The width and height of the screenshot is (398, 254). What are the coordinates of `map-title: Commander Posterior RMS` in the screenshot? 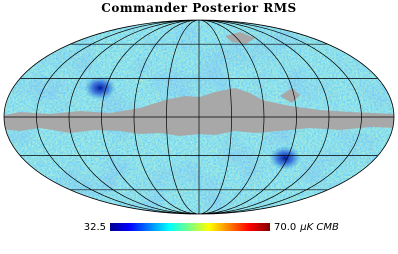 It's located at (198, 8).